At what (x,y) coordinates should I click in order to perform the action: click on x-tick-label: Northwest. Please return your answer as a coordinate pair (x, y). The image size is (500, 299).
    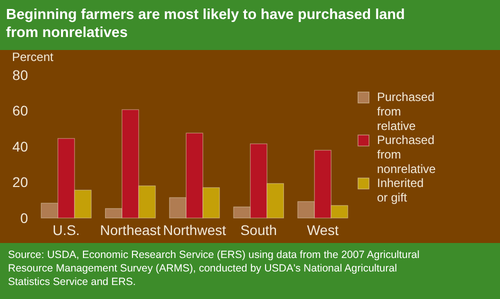
    Looking at the image, I should click on (194, 230).